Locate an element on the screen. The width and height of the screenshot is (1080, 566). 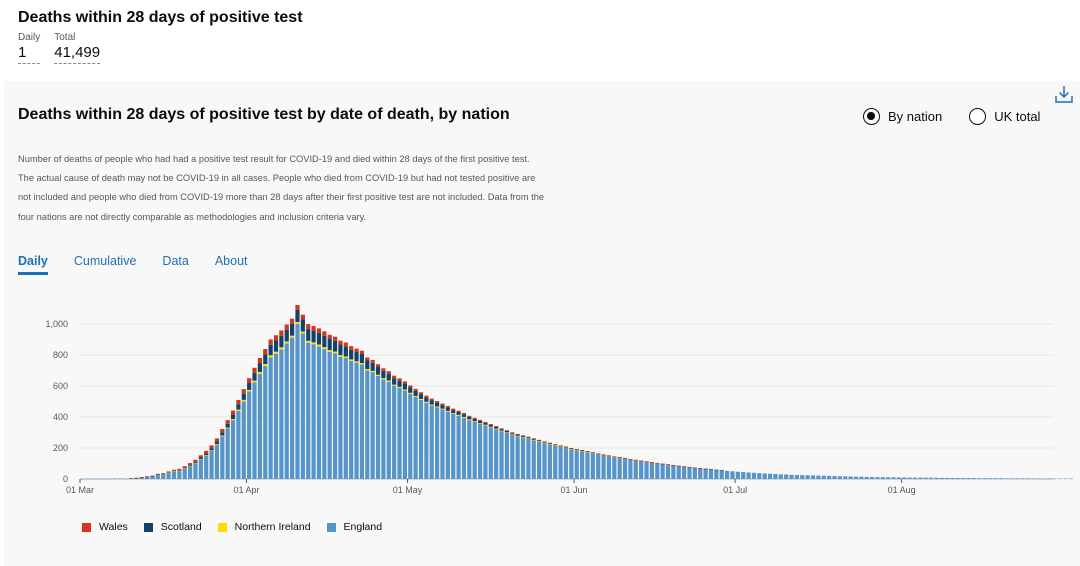
tab-data: Data is located at coordinates (175, 261).